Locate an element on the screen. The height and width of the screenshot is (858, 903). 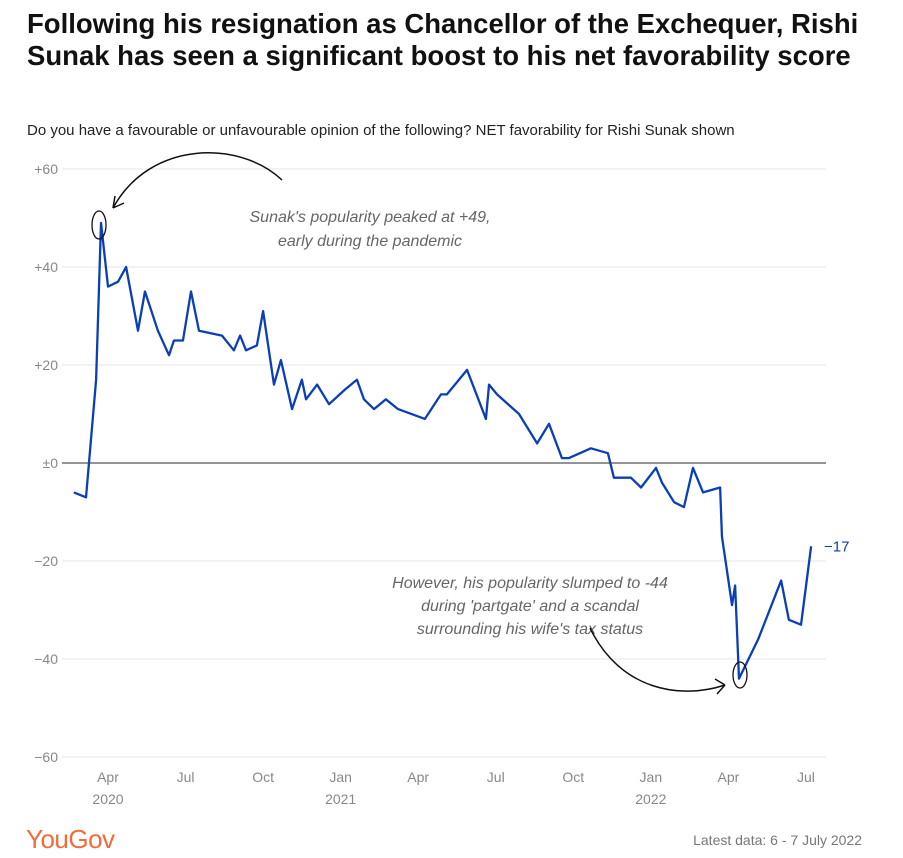
x-year-label: 2021 is located at coordinates (340, 799).